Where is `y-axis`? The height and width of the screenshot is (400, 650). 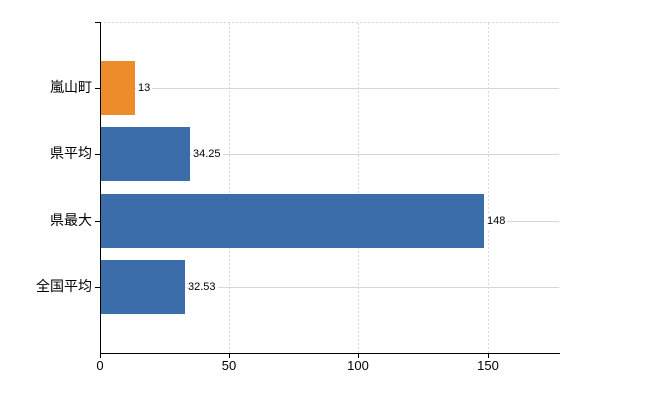 y-axis is located at coordinates (100, 190).